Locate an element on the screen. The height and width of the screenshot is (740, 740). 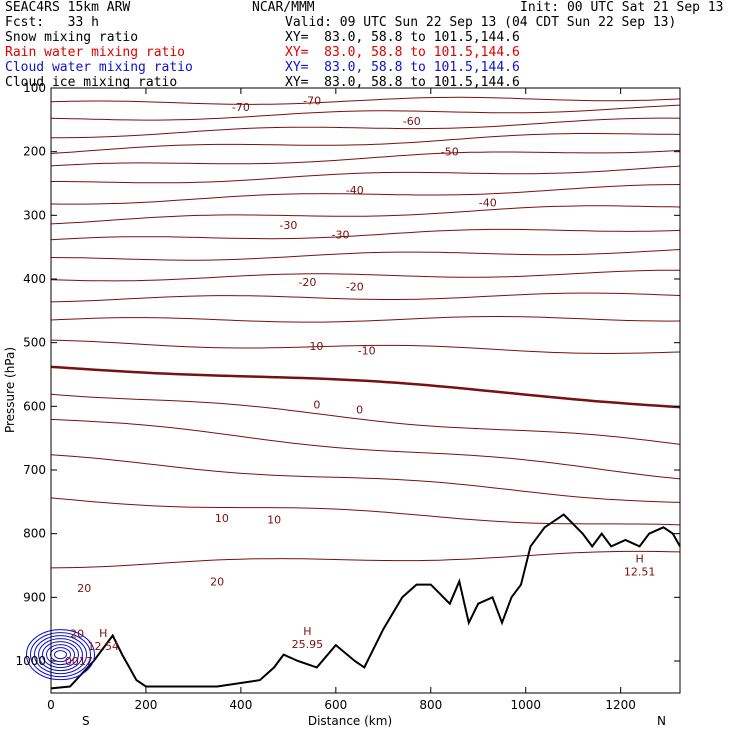
temp-contour--10 is located at coordinates (365, 319).